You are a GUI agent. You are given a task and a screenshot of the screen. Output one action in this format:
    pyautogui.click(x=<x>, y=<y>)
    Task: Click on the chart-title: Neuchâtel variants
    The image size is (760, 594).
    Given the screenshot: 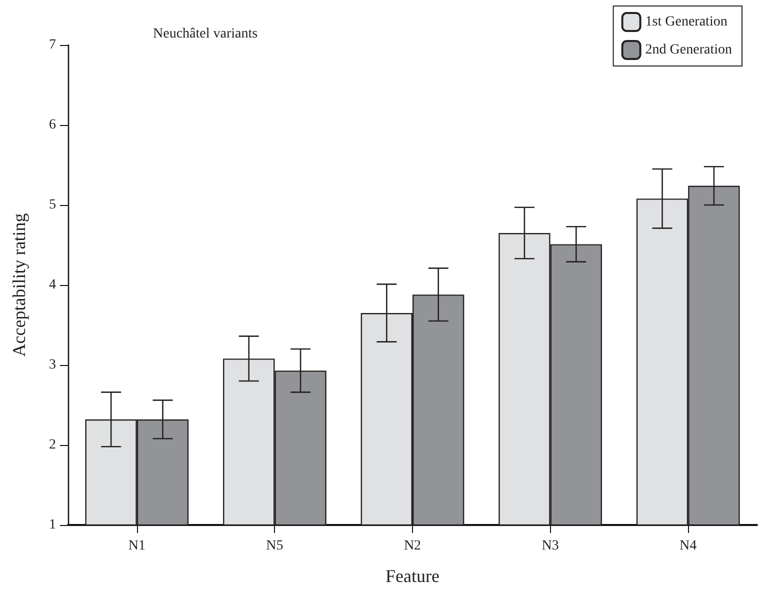 What is the action you would take?
    pyautogui.click(x=205, y=34)
    